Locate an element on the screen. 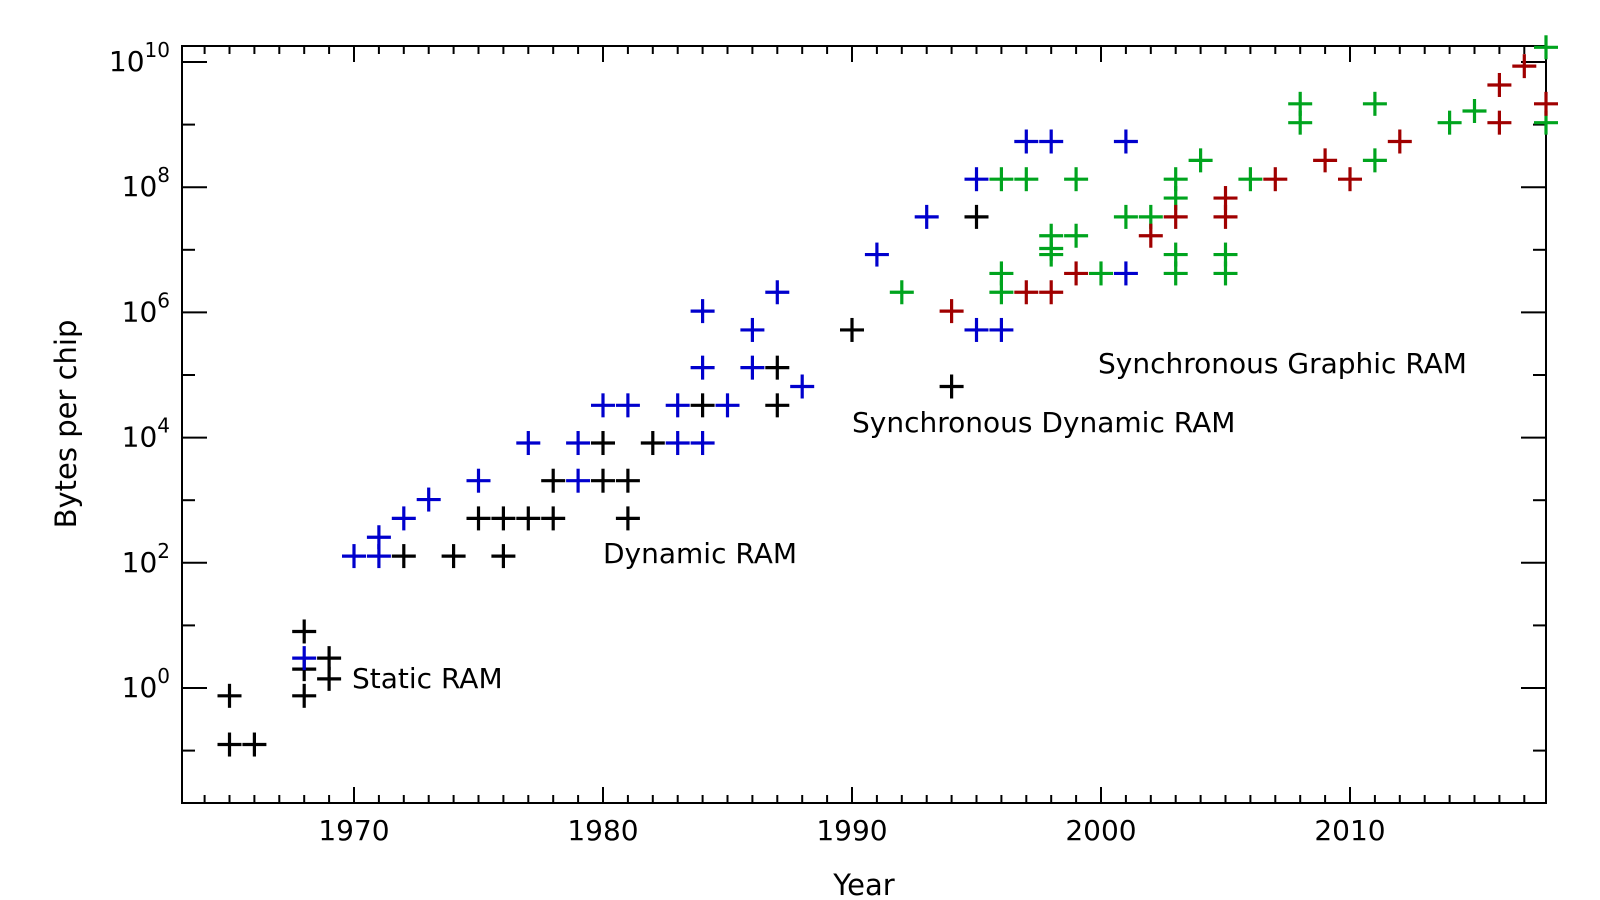  x-tick-label: 1970 is located at coordinates (353, 830).